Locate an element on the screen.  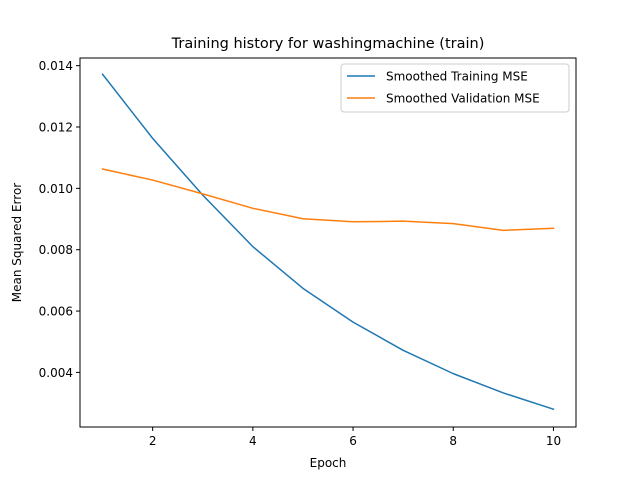
y-tick-label: 0.004 is located at coordinates (56, 373).